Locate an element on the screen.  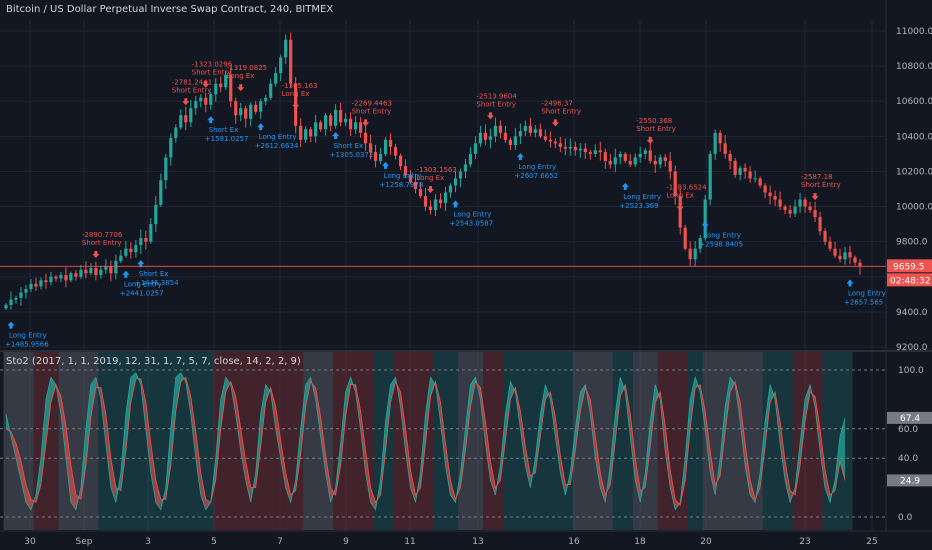
signal-marker-long: Long Entry+1258.7978 is located at coordinates (402, 175).